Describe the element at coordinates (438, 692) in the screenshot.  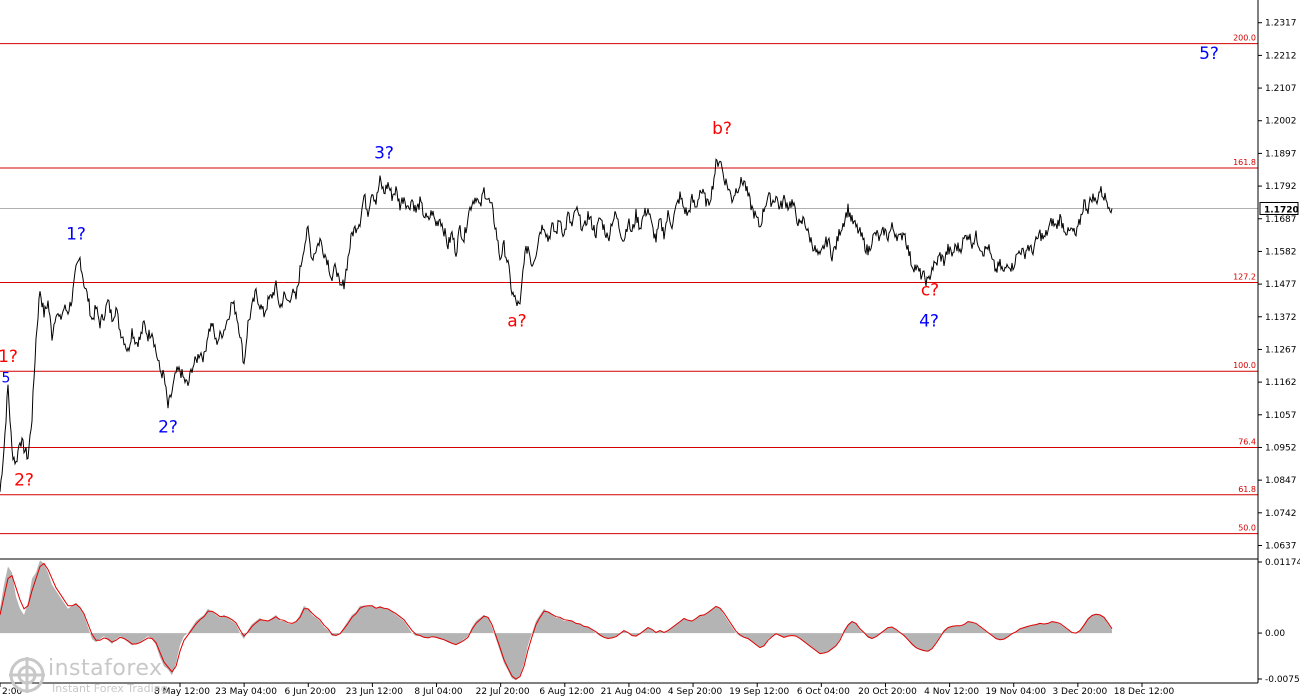
I see `time-tick-label: 8 Jul 04:00` at that location.